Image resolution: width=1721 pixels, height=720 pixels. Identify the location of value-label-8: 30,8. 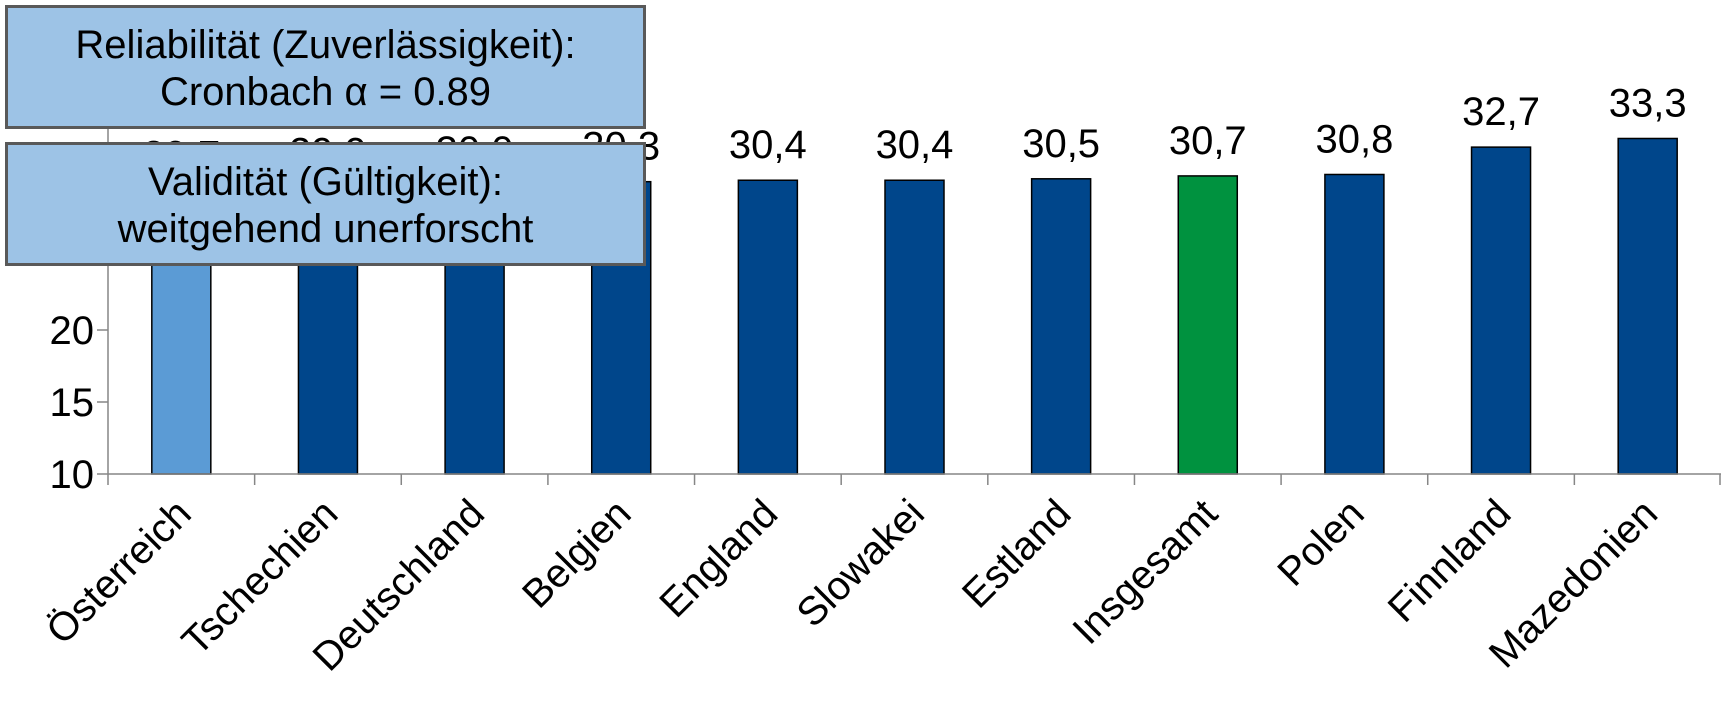
(1354, 139).